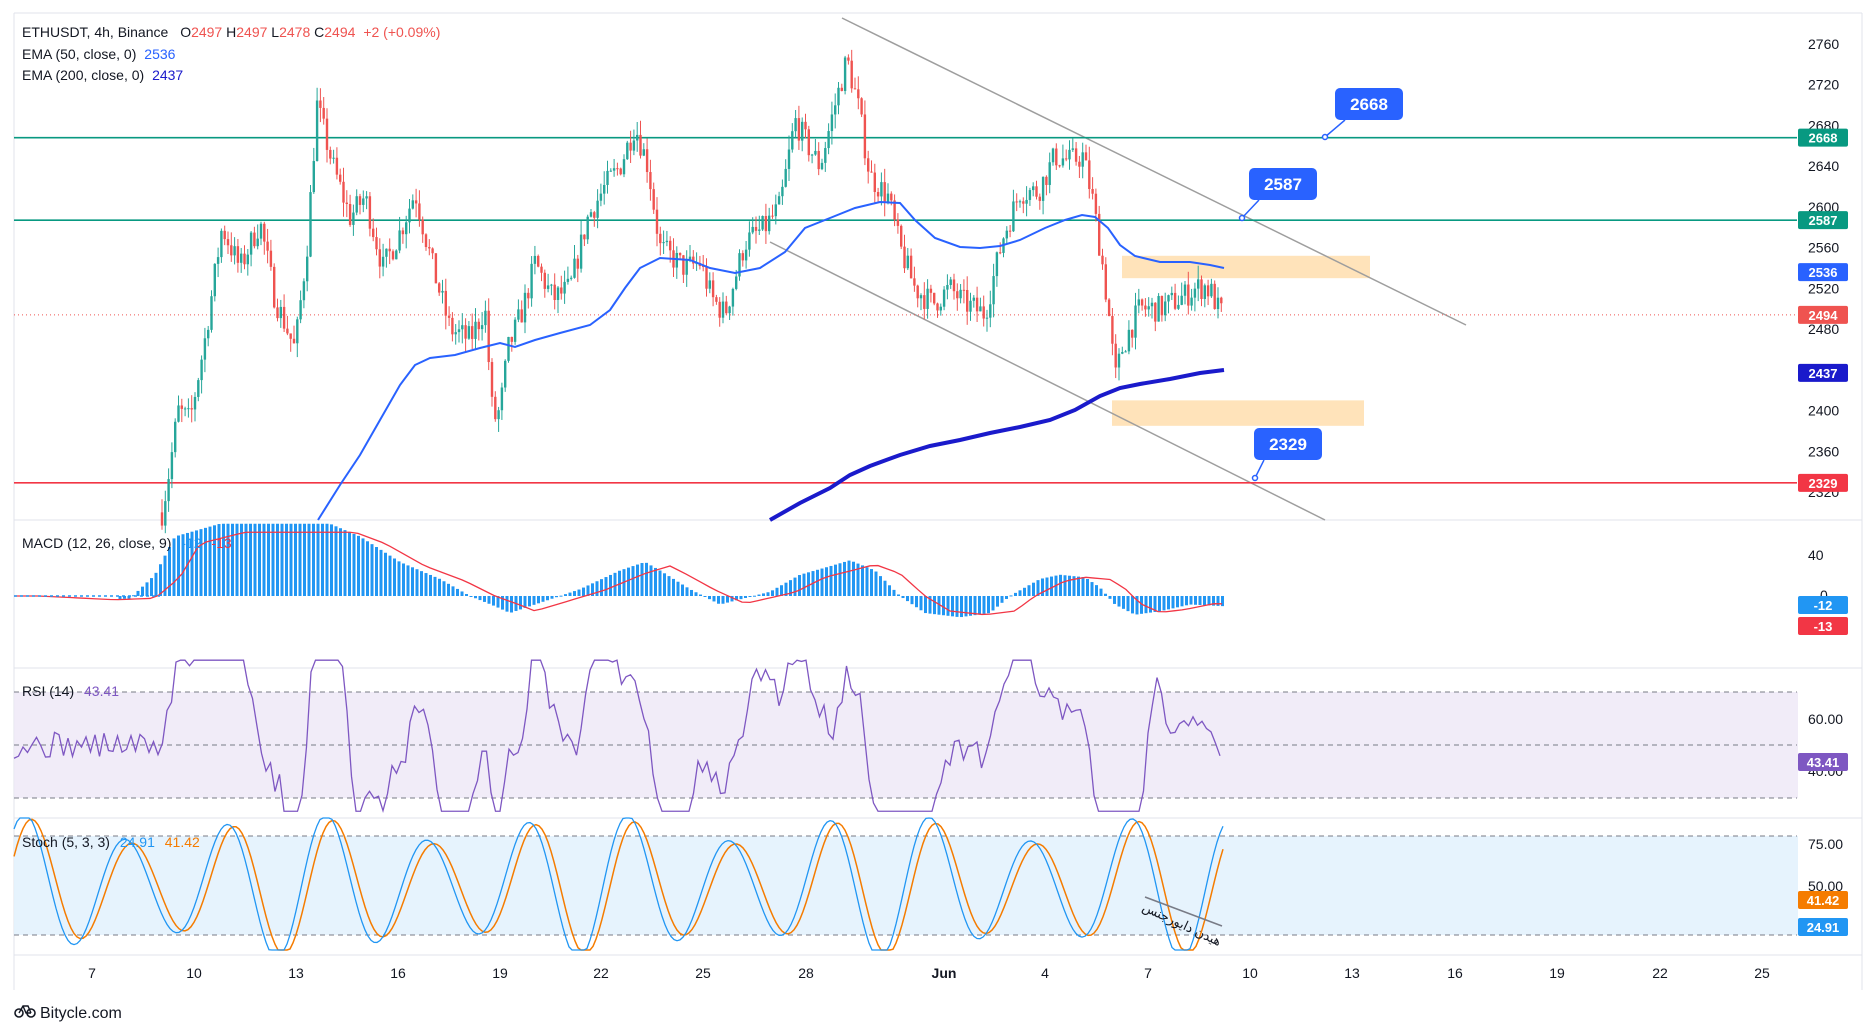 The width and height of the screenshot is (1876, 1035). I want to click on axis-tag-level-2668: 2668, so click(1823, 137).